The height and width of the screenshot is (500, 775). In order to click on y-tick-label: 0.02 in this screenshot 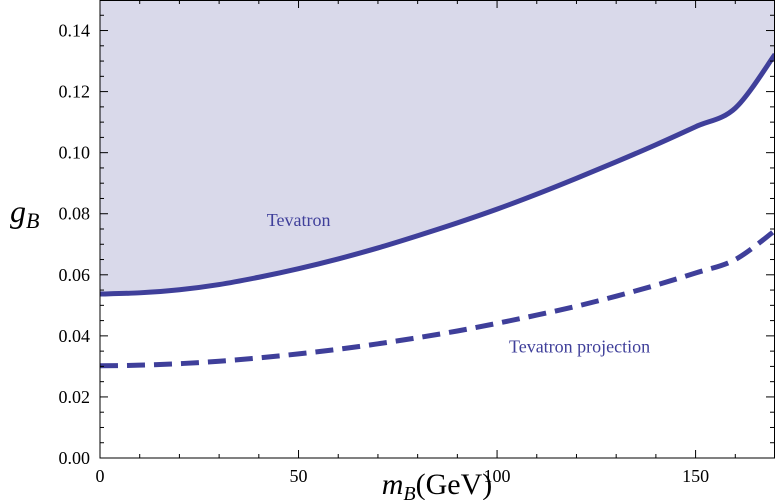, I will do `click(75, 397)`.